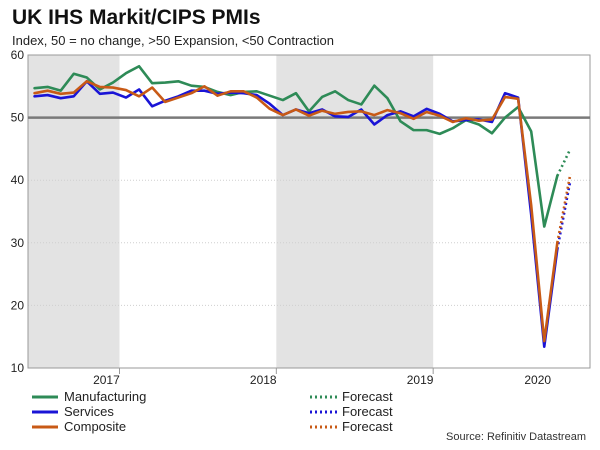 Image resolution: width=600 pixels, height=450 pixels. What do you see at coordinates (95, 426) in the screenshot?
I see `legend-label-composite: Composite` at bounding box center [95, 426].